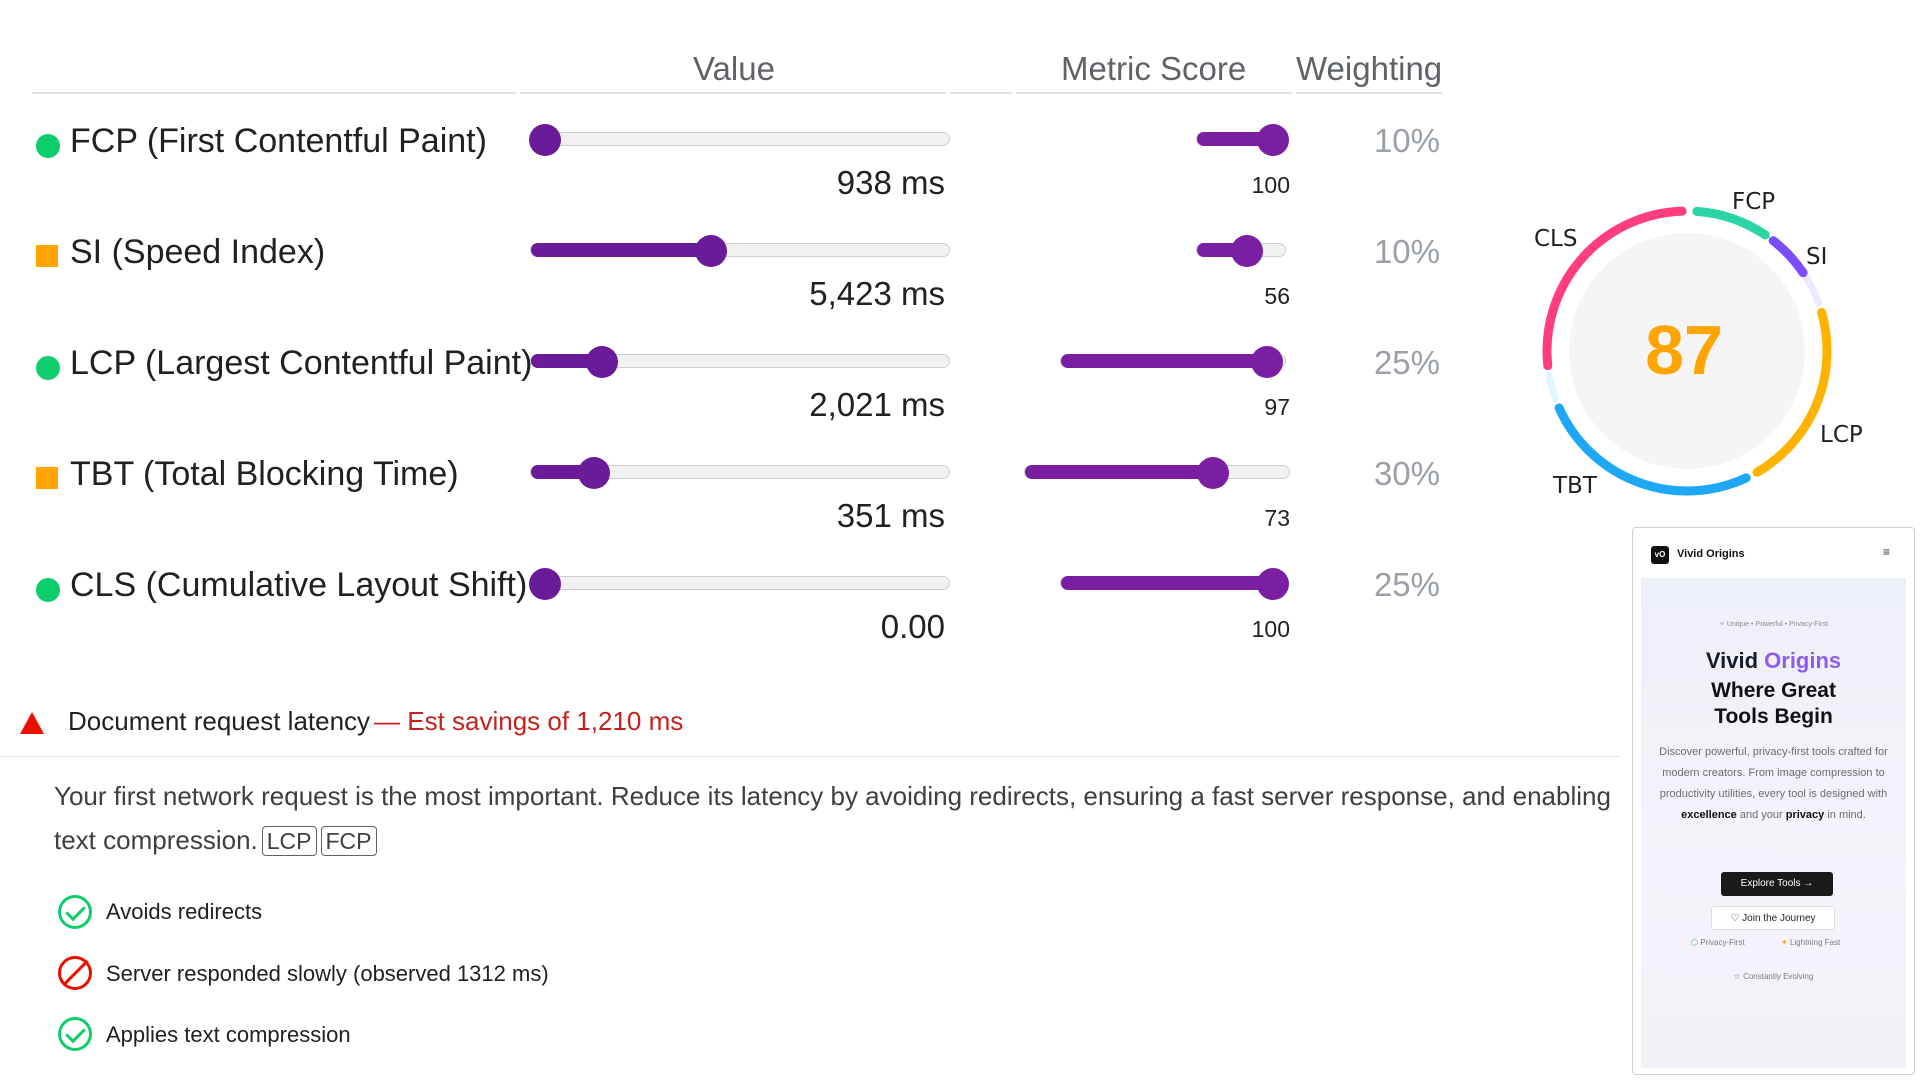 The width and height of the screenshot is (1920, 1085). What do you see at coordinates (198, 252) in the screenshot?
I see `metric-name: SI (Speed Index)` at bounding box center [198, 252].